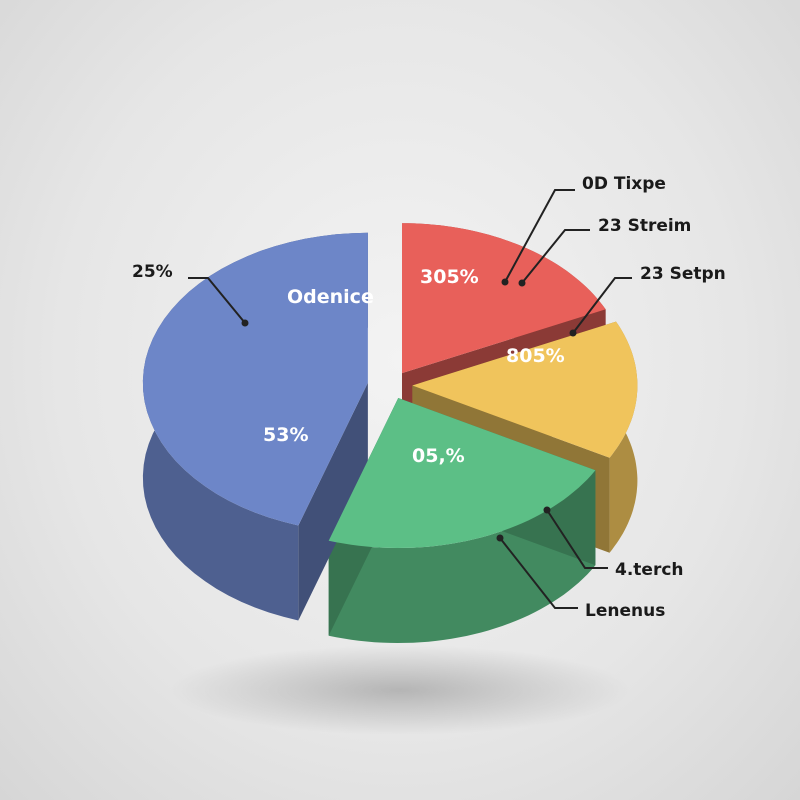 The height and width of the screenshot is (800, 800). Describe the element at coordinates (330, 297) in the screenshot. I see `slice-title-odenice: Odenice` at that location.